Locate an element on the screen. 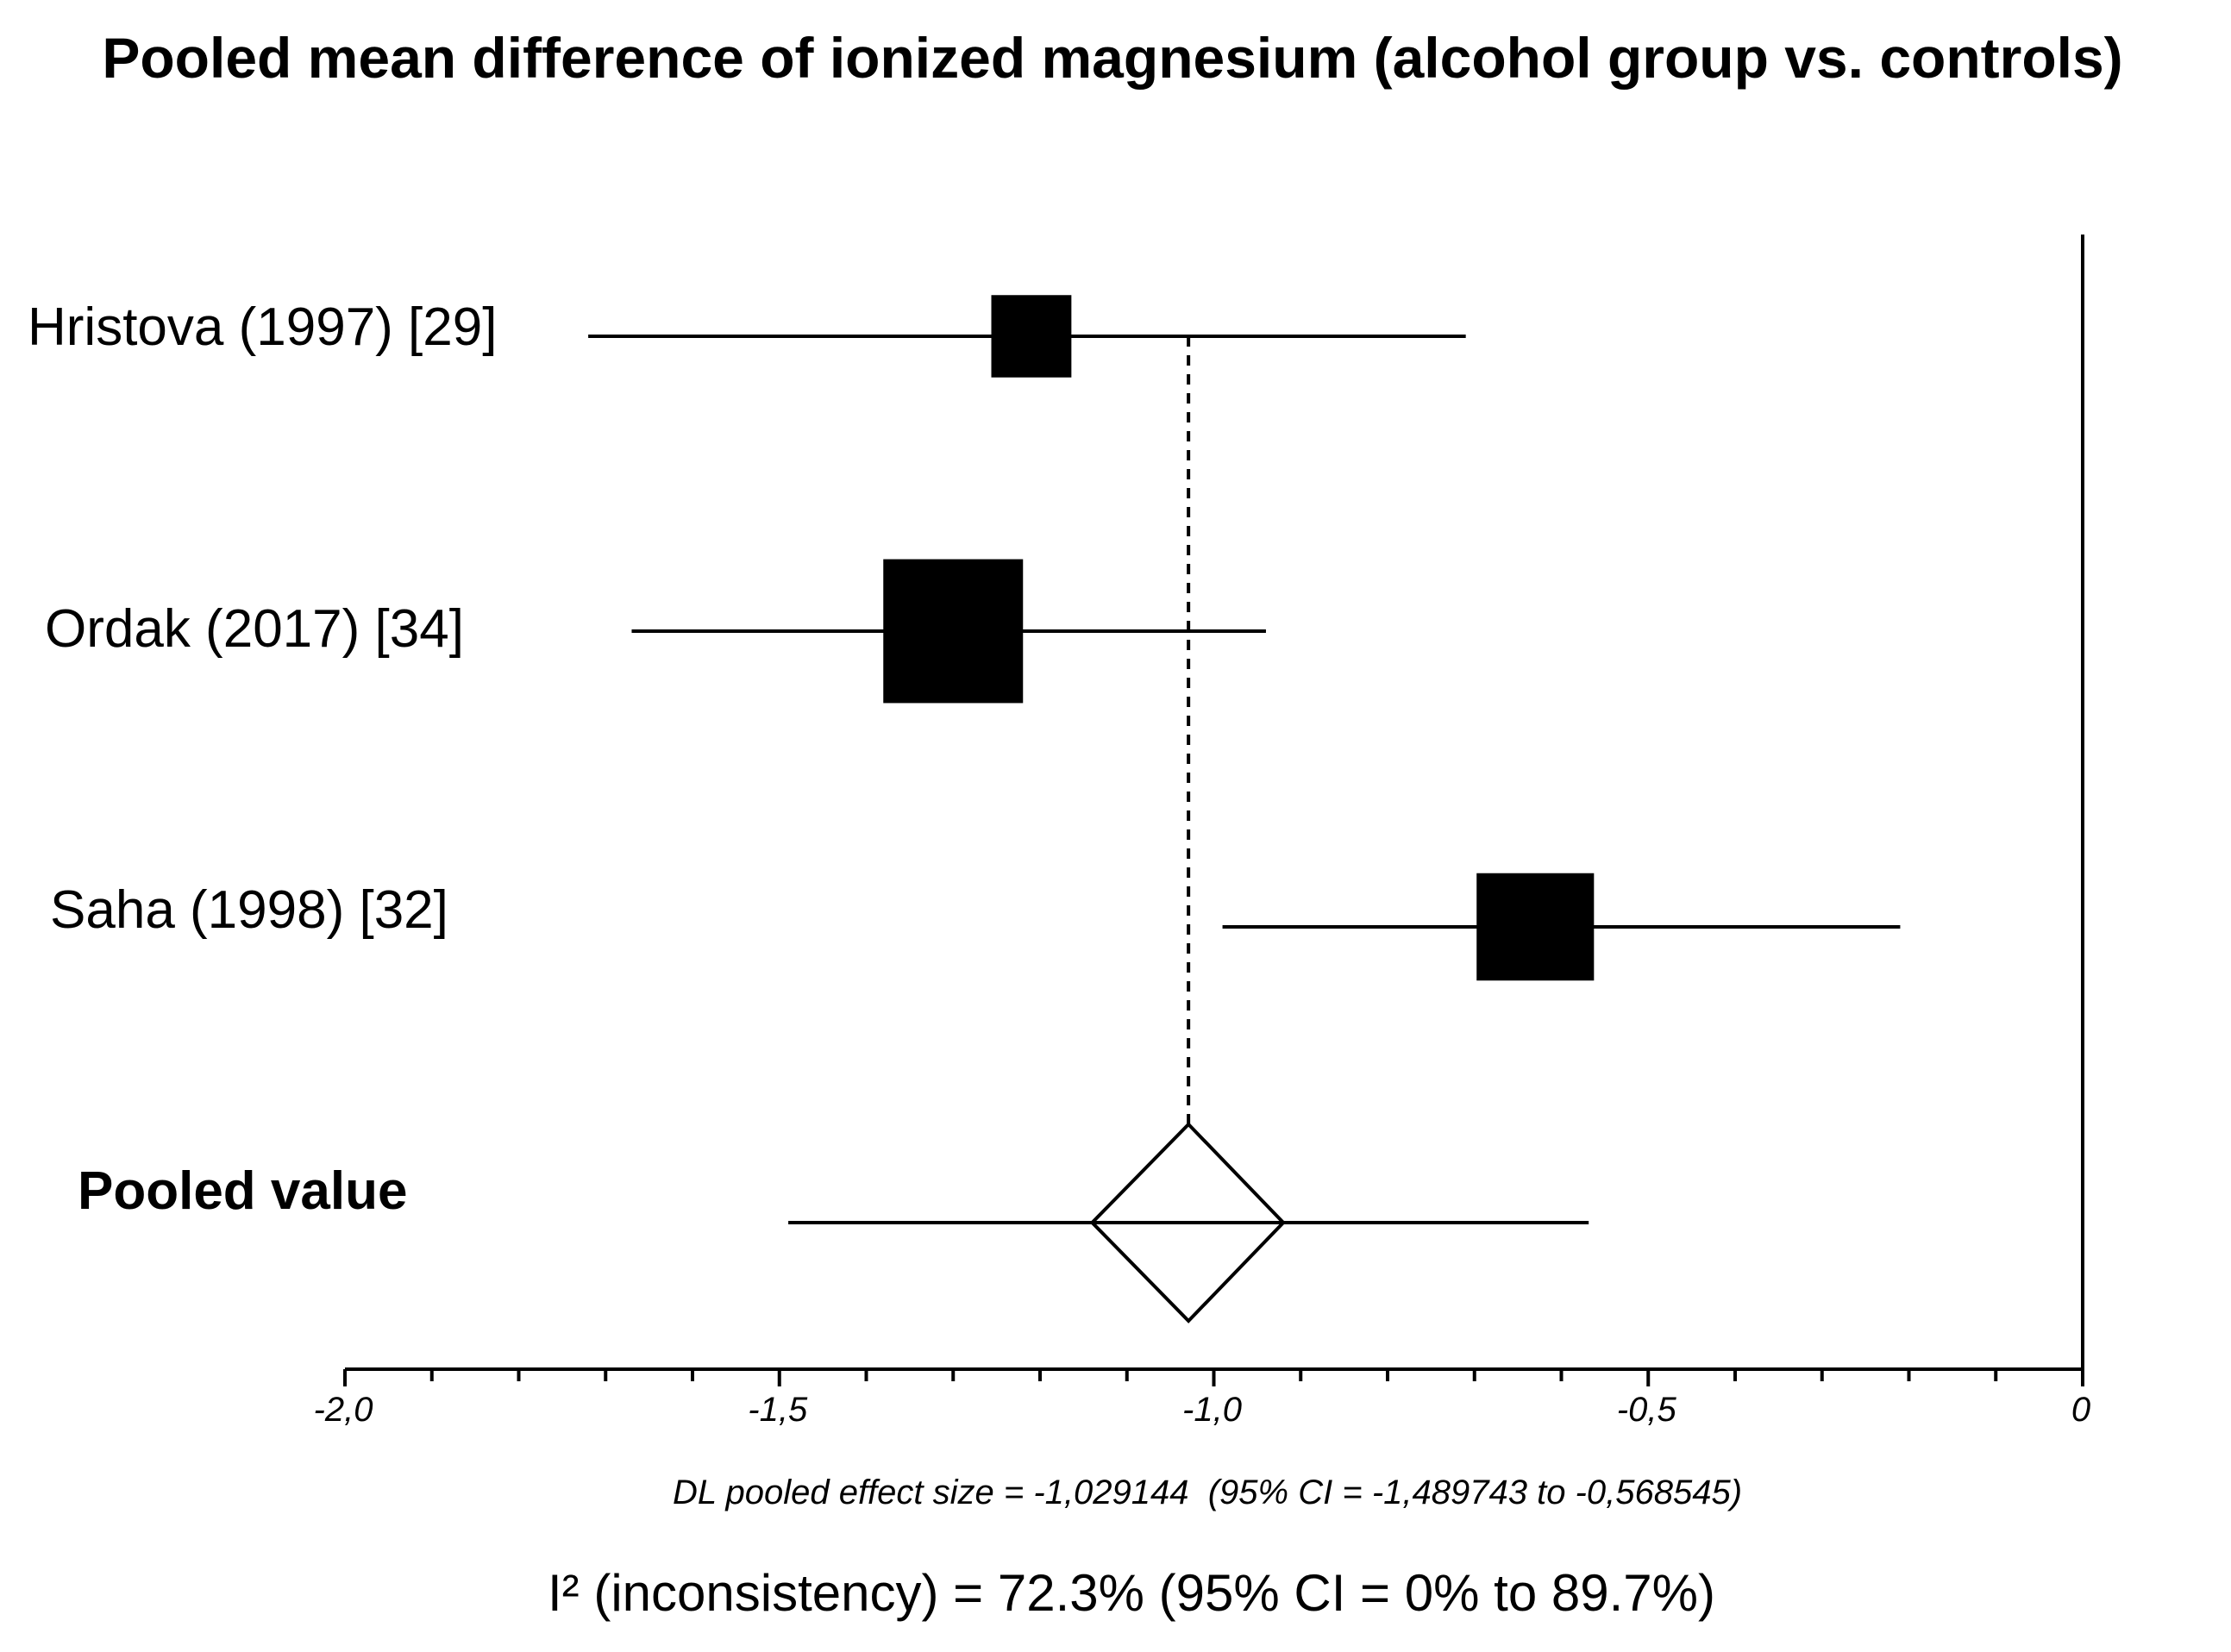 The height and width of the screenshot is (1652, 2231). x-tick-label: -2,0 is located at coordinates (343, 1410).